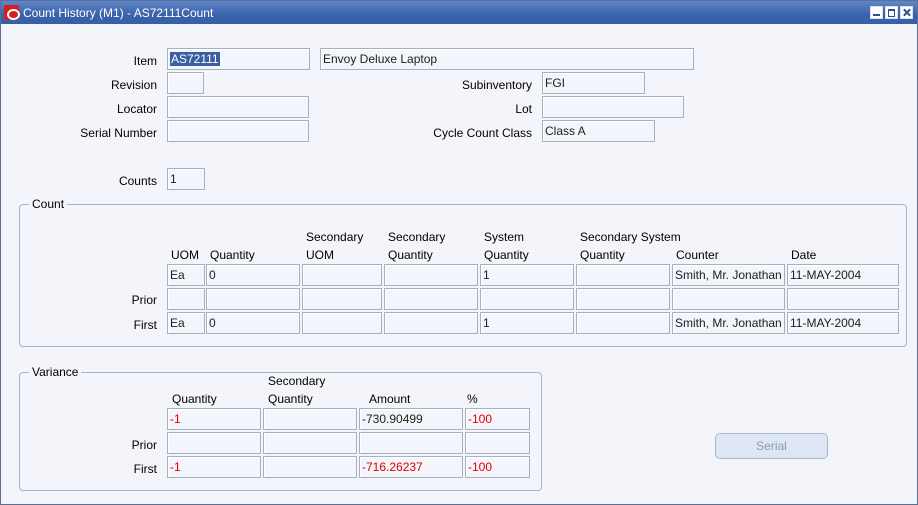 The height and width of the screenshot is (505, 918). Describe the element at coordinates (145, 325) in the screenshot. I see `count-first-label: First` at that location.